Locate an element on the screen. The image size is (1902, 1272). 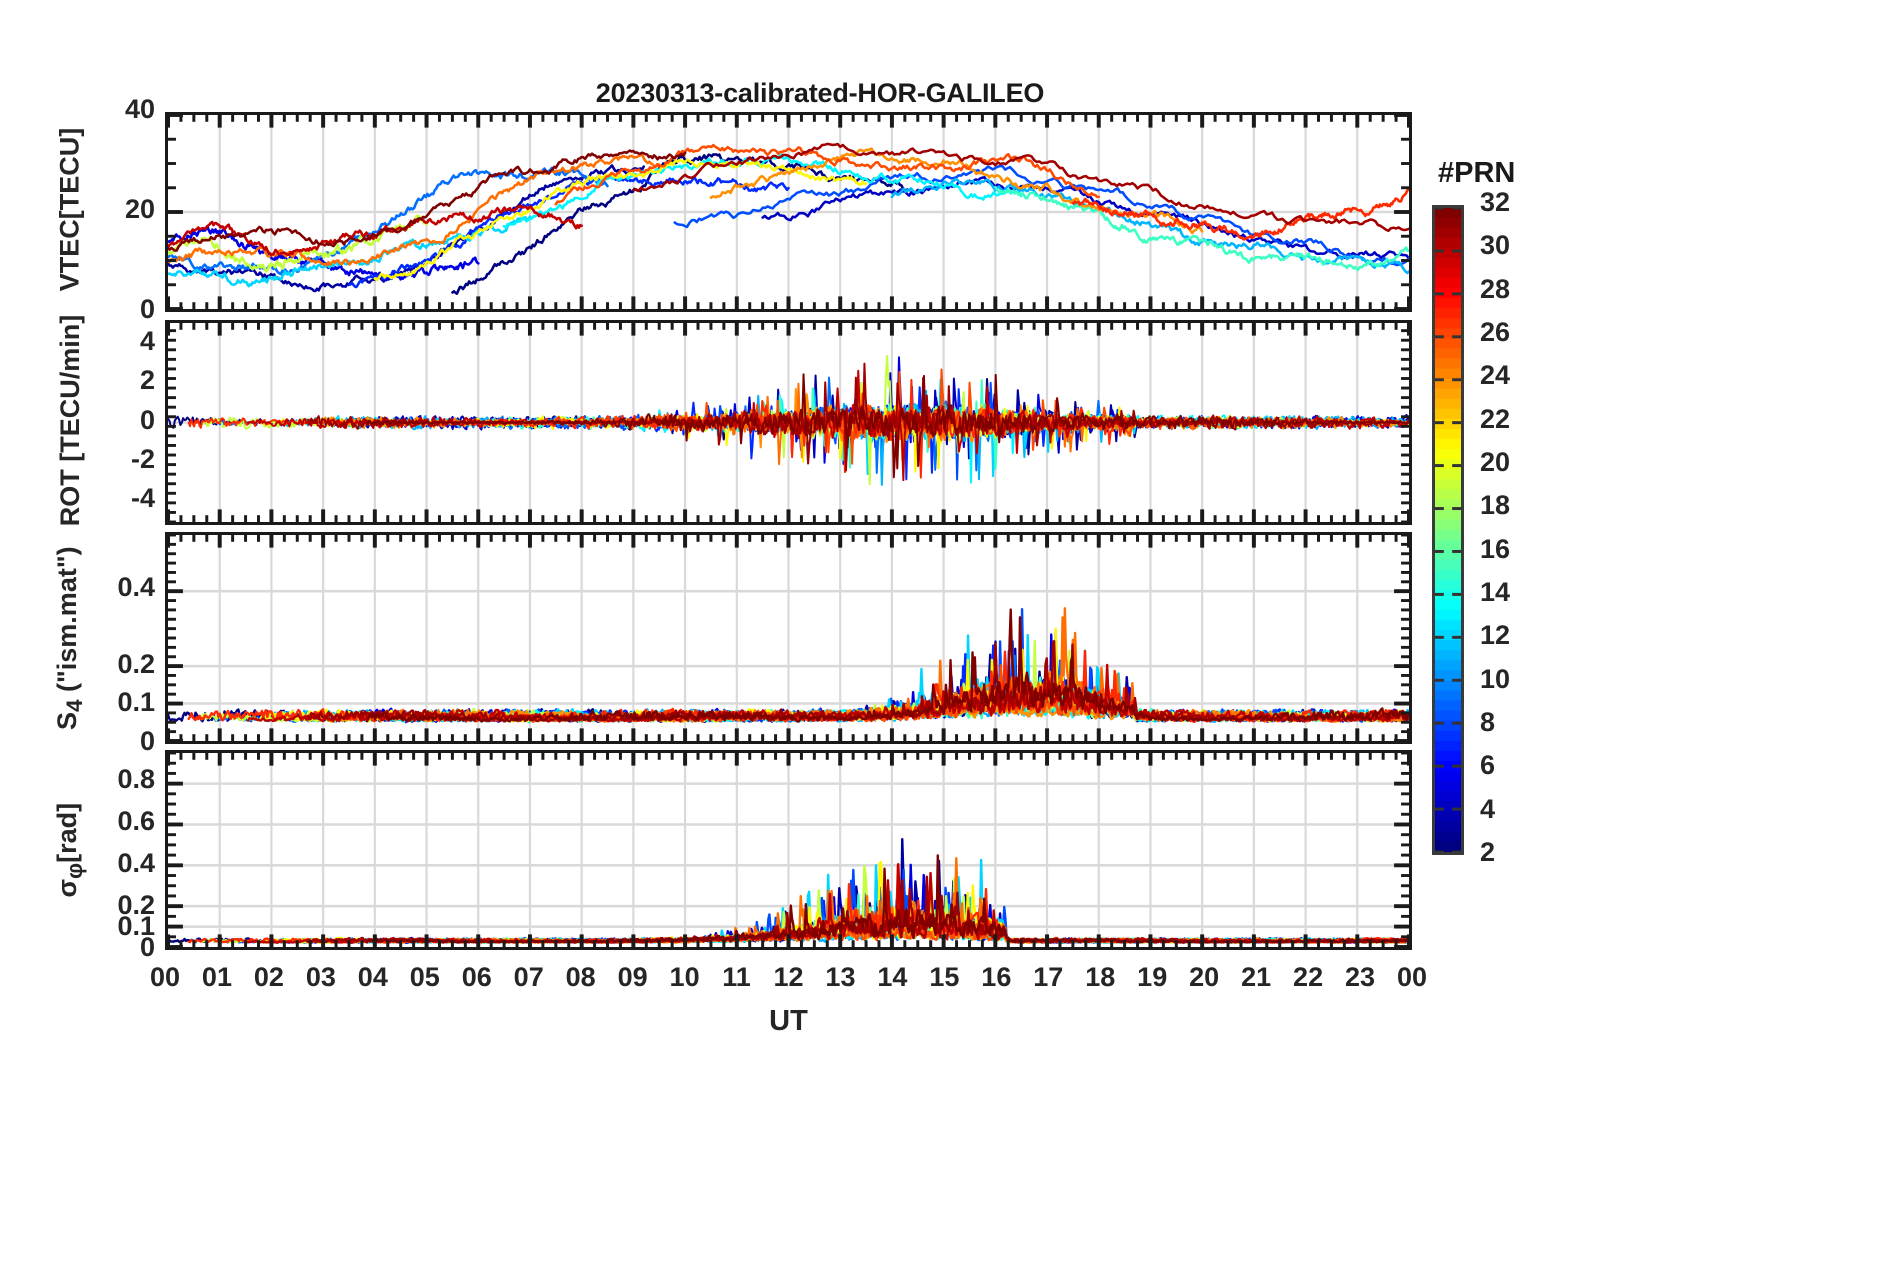
data-traces-s4 is located at coordinates (788, 665).